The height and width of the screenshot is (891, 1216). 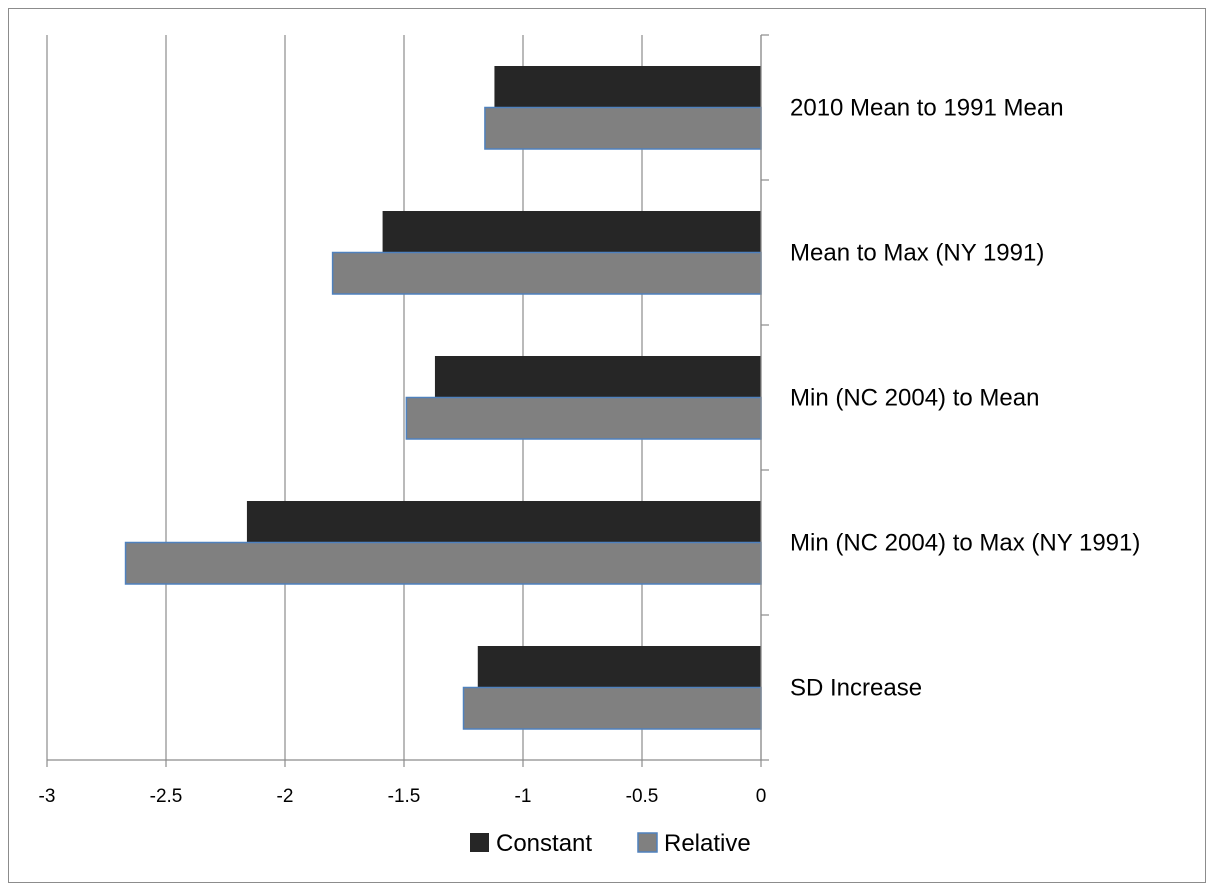 I want to click on x-tick-label: -0.5, so click(x=642, y=796).